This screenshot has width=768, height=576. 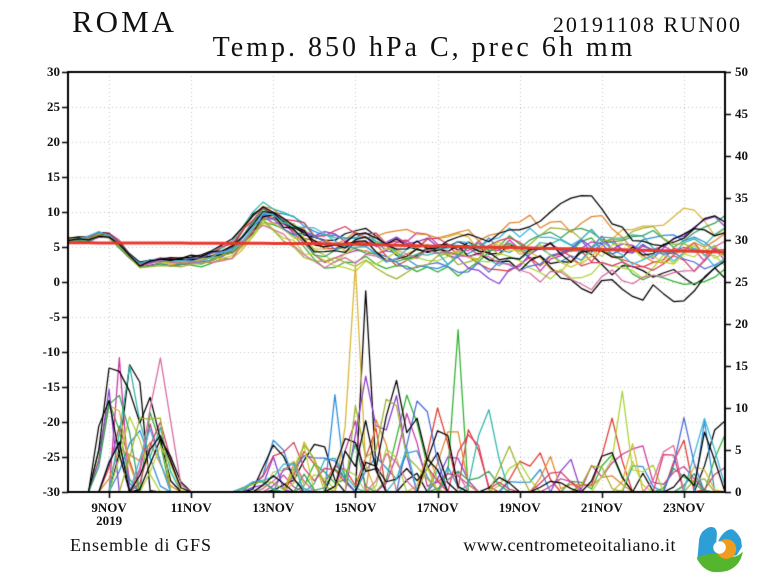 What do you see at coordinates (109, 507) in the screenshot?
I see `axis-tick-label: 9NOV` at bounding box center [109, 507].